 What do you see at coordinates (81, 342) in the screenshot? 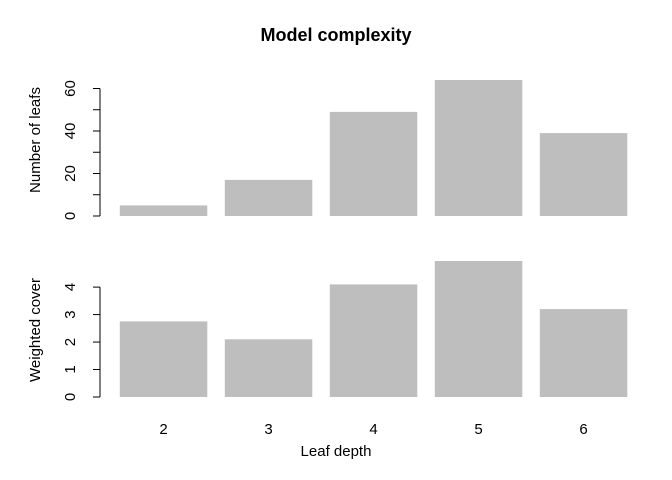
I see `cover-y-axis: 0 1 2 3 4` at bounding box center [81, 342].